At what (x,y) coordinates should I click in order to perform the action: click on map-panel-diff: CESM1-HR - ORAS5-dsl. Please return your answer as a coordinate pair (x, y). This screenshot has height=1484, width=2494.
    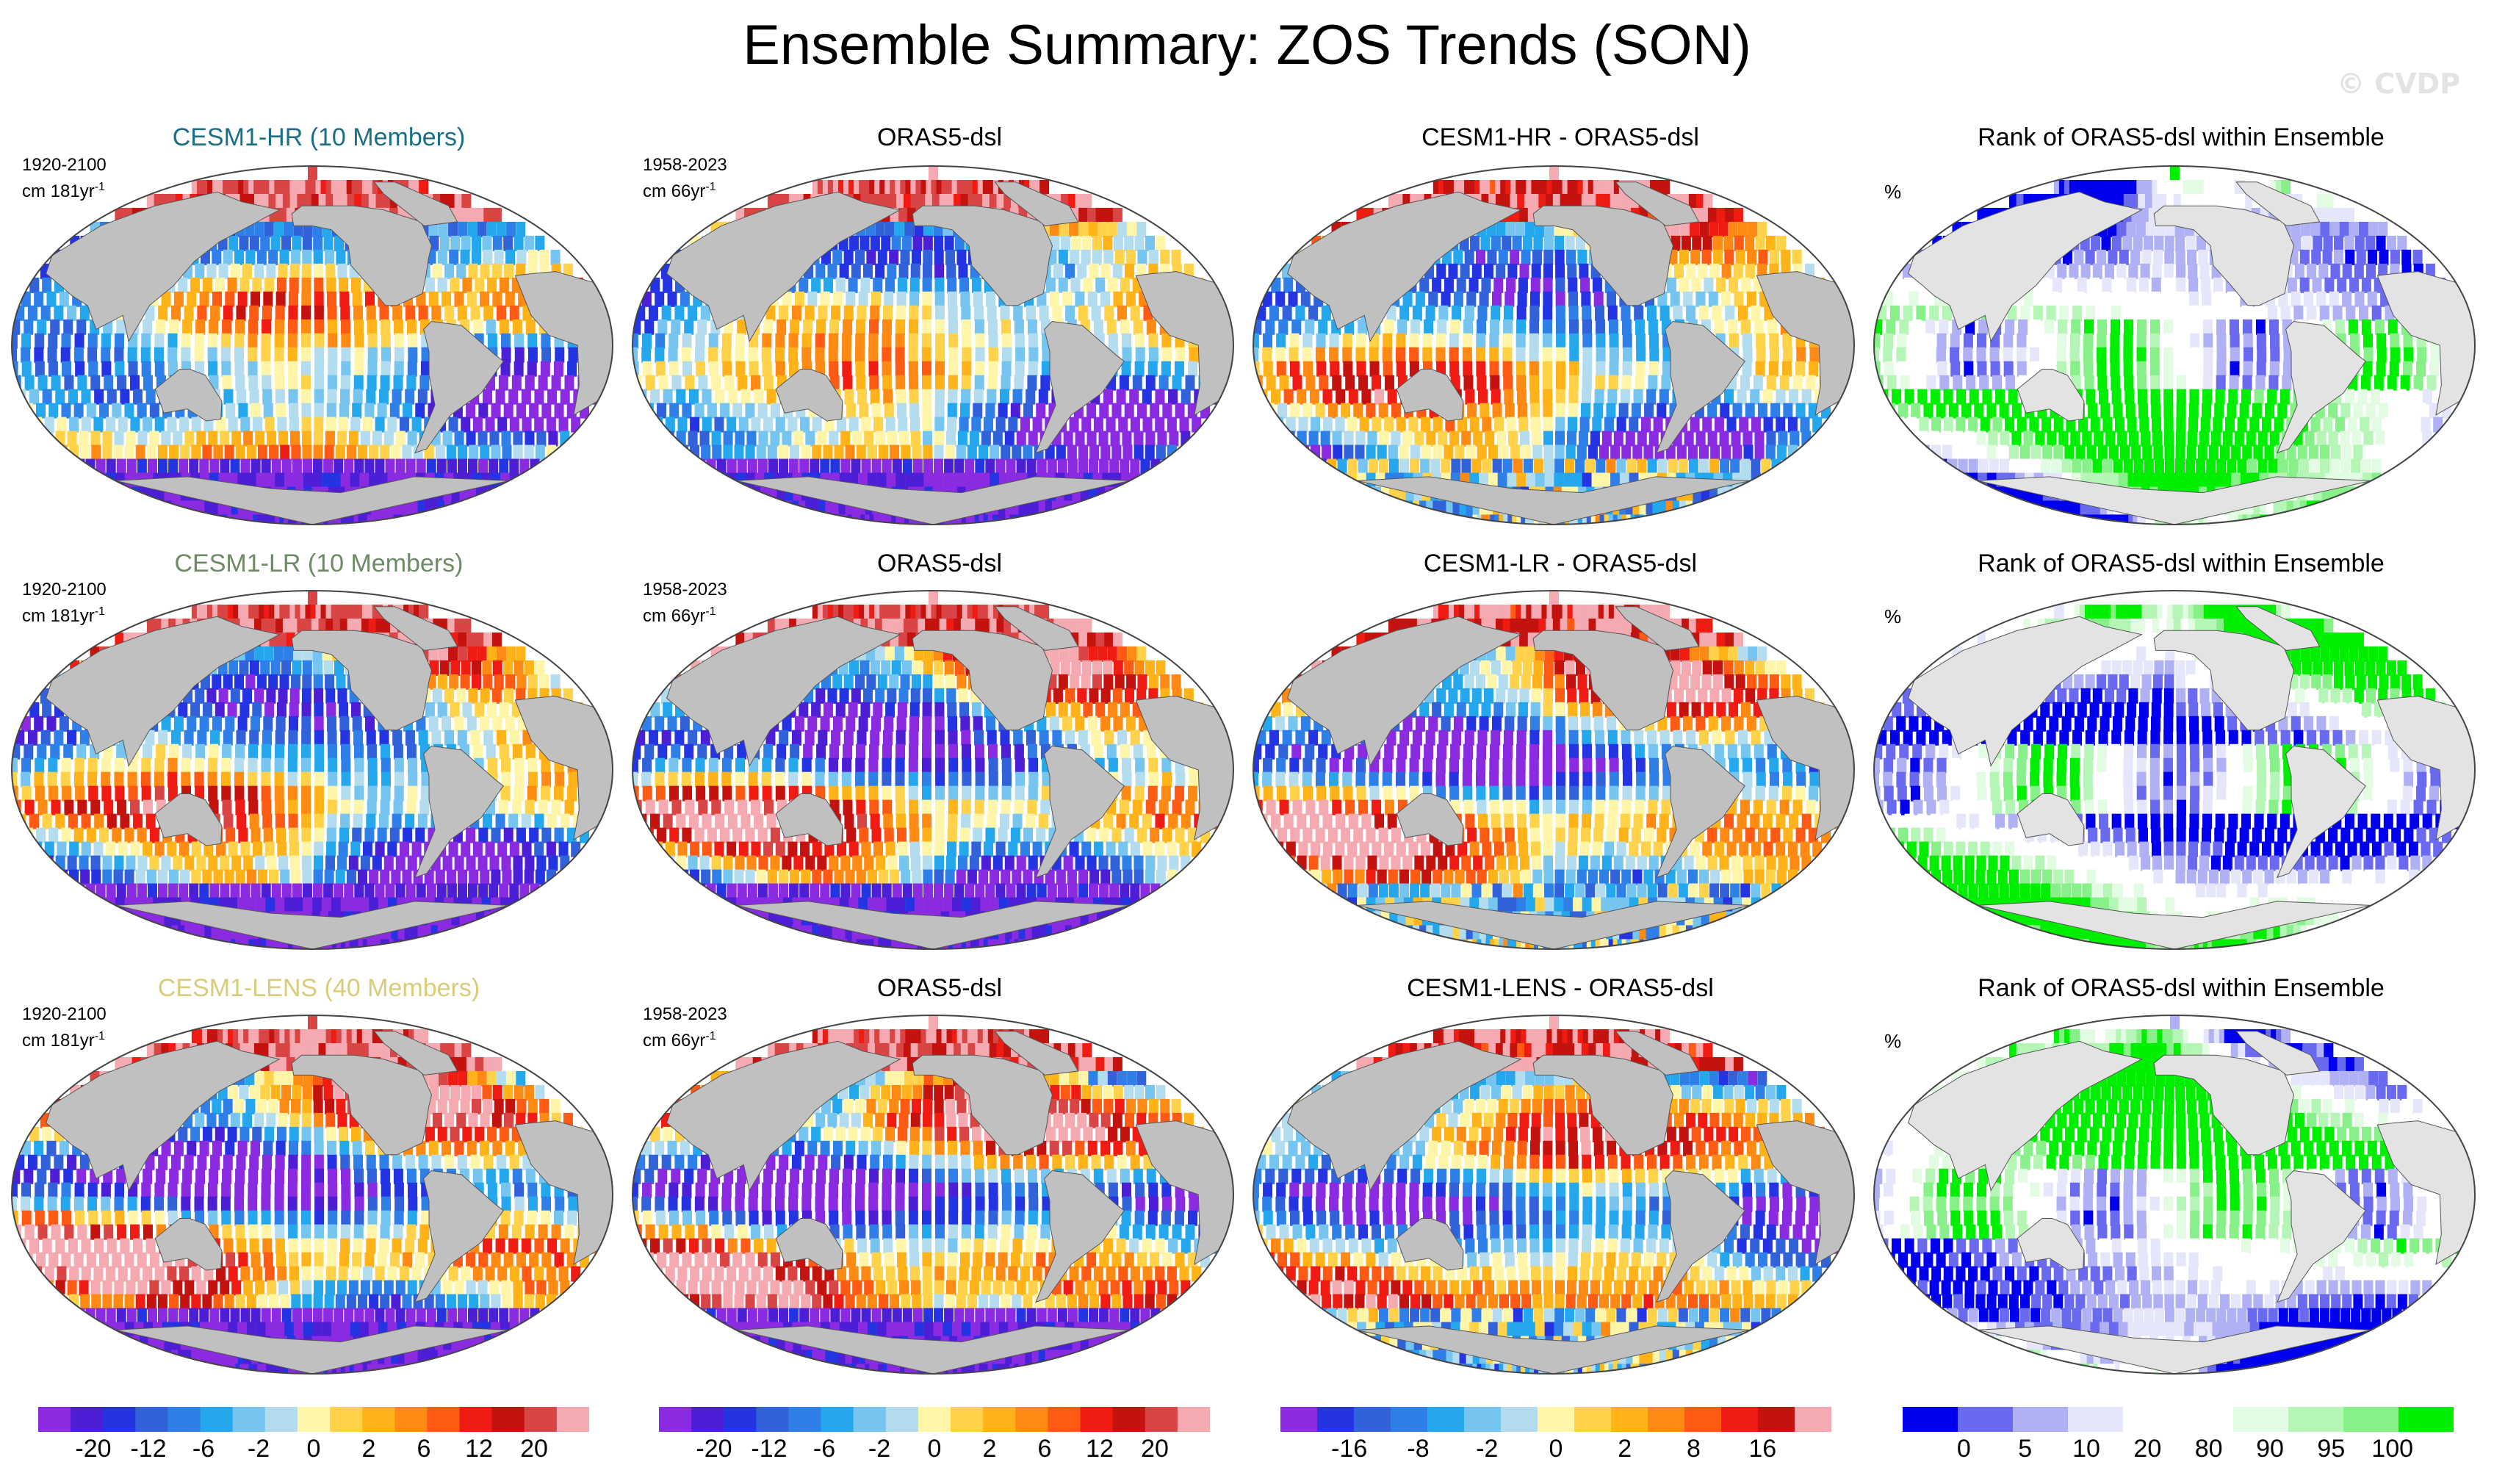
    Looking at the image, I should click on (1560, 330).